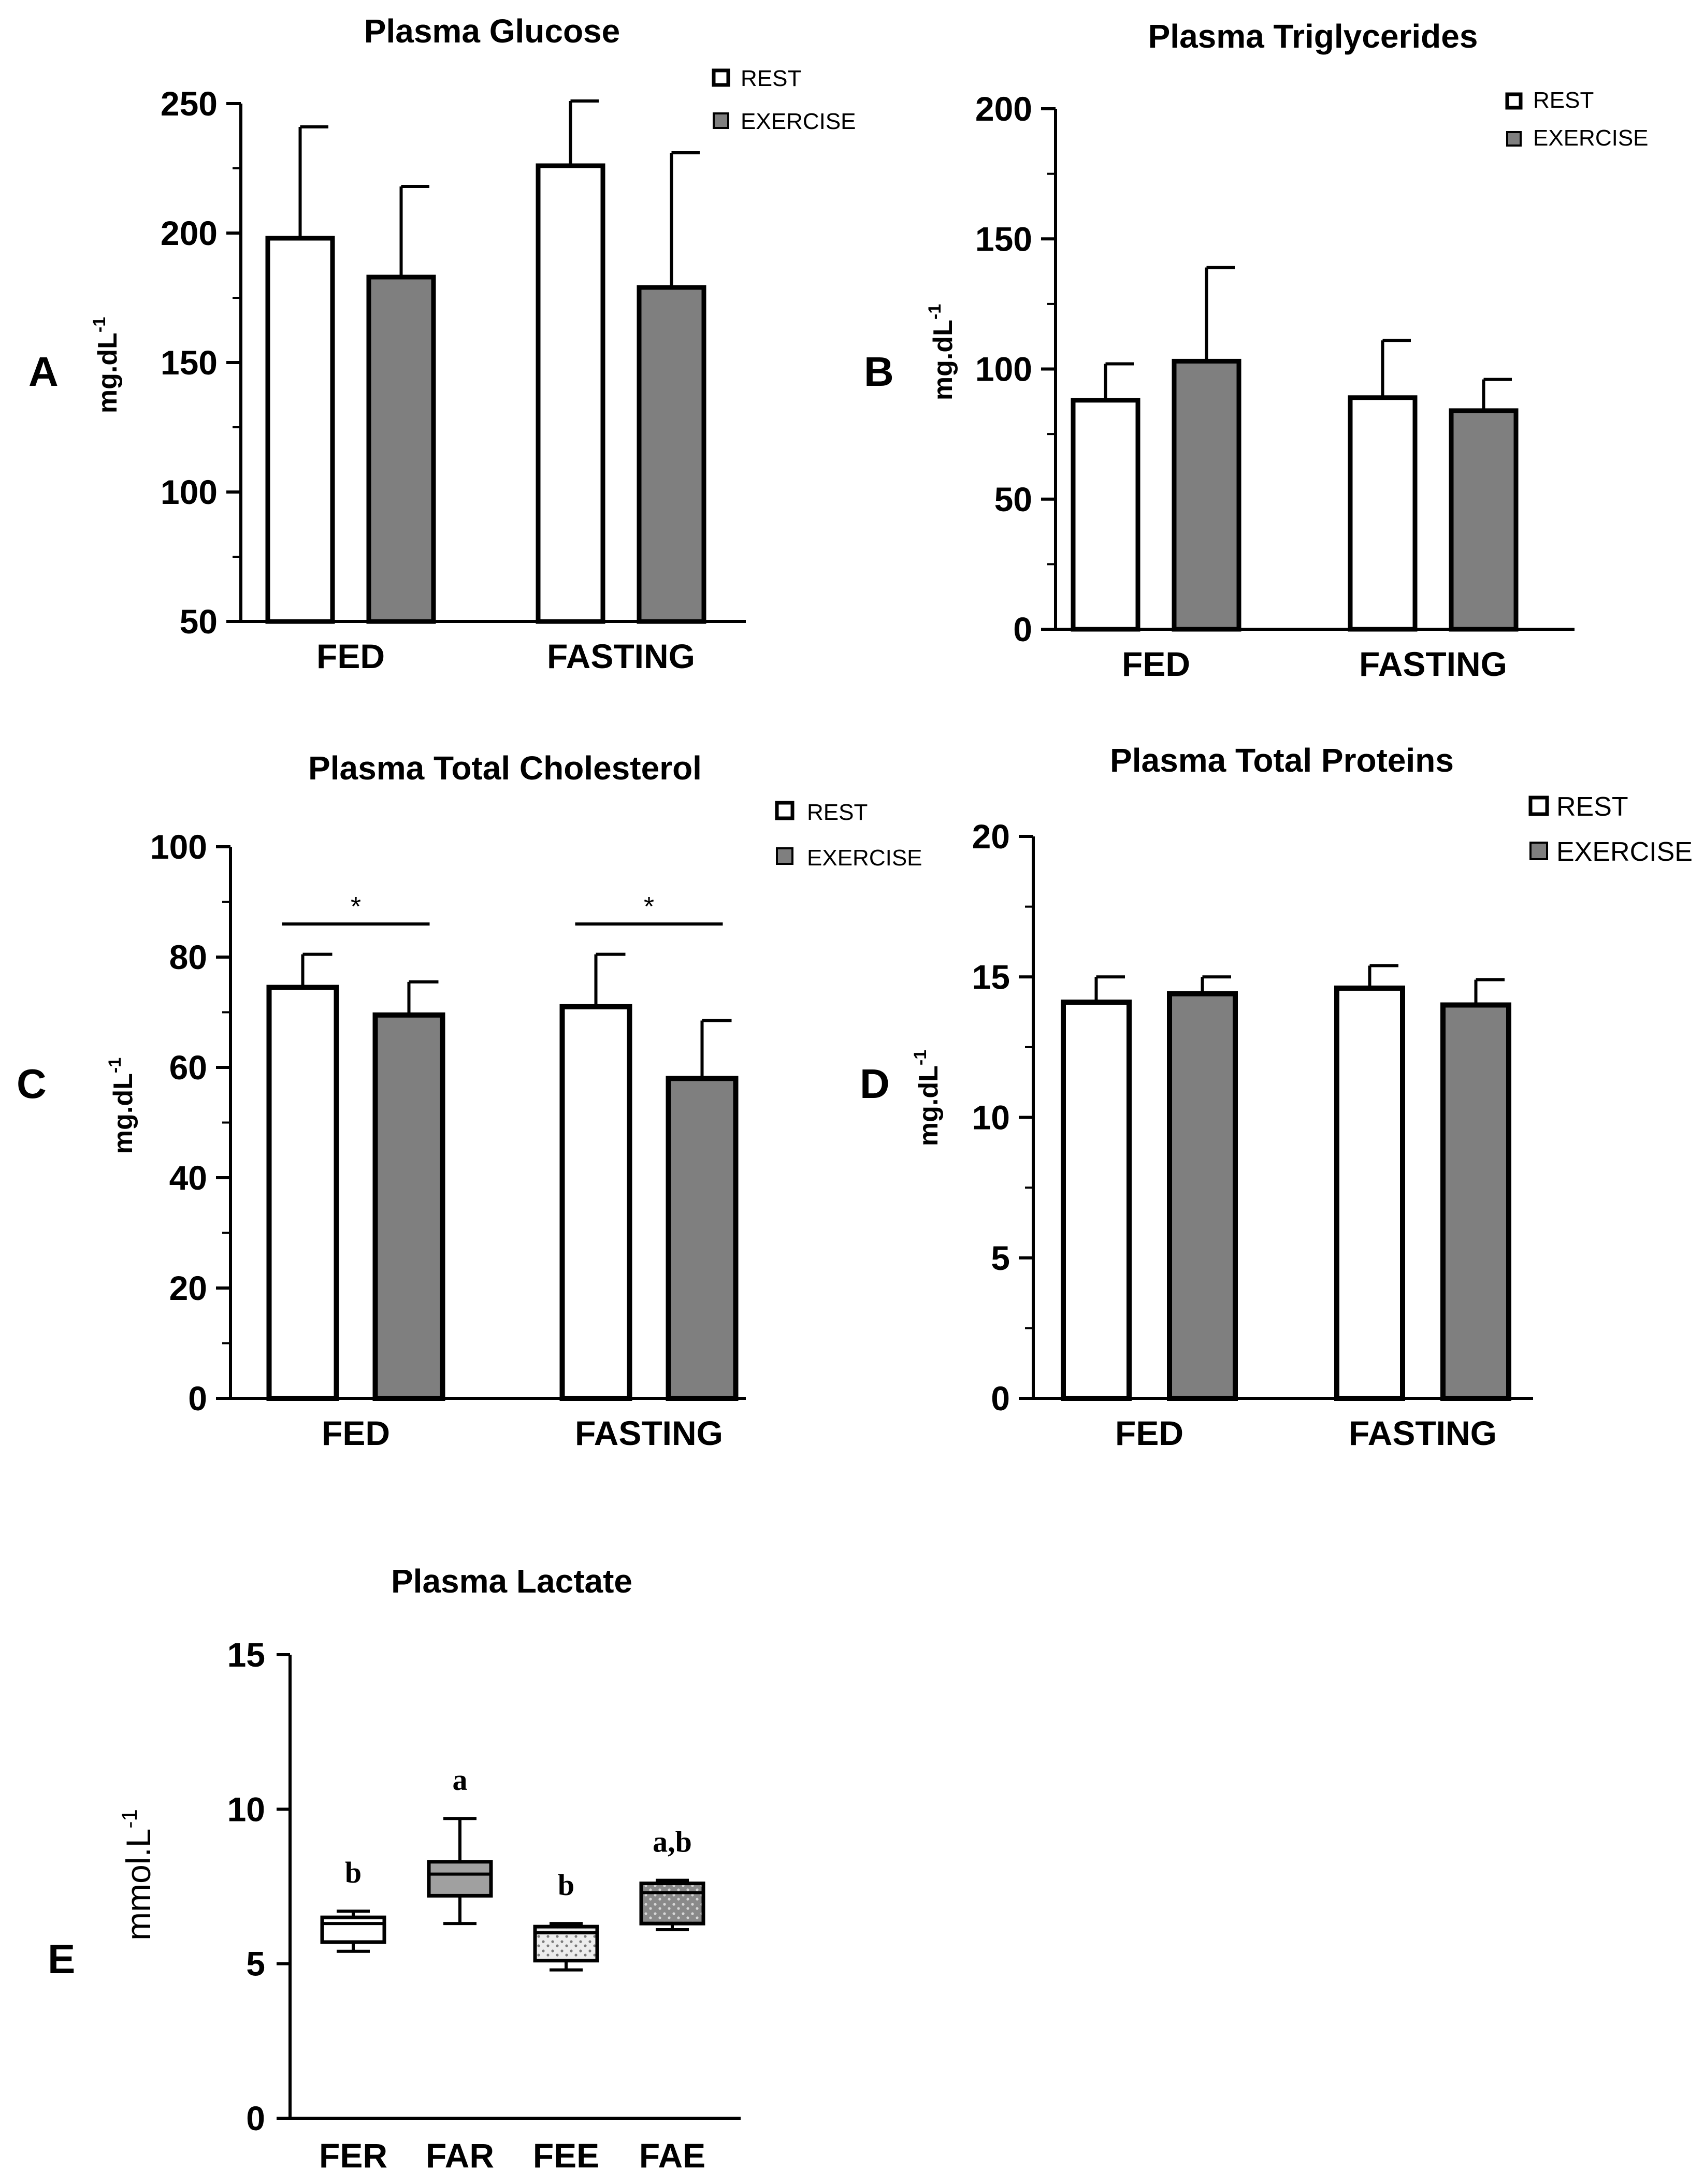 The height and width of the screenshot is (2184, 1704). What do you see at coordinates (138, 1884) in the screenshot?
I see `y-axis-unit: mmol.L` at bounding box center [138, 1884].